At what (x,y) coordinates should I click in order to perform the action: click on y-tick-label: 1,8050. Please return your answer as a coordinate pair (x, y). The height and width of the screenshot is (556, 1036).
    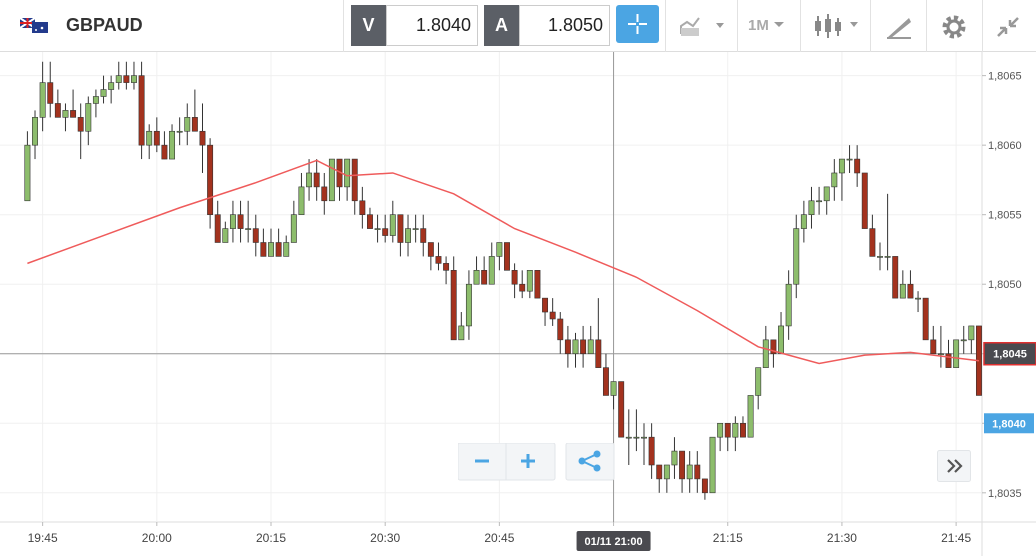
    Looking at the image, I should click on (1005, 285).